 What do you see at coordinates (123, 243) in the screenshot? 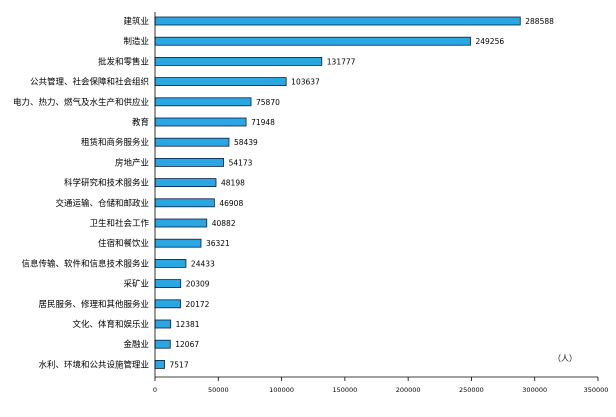
I see `category-label: 住宿和餐饮业` at bounding box center [123, 243].